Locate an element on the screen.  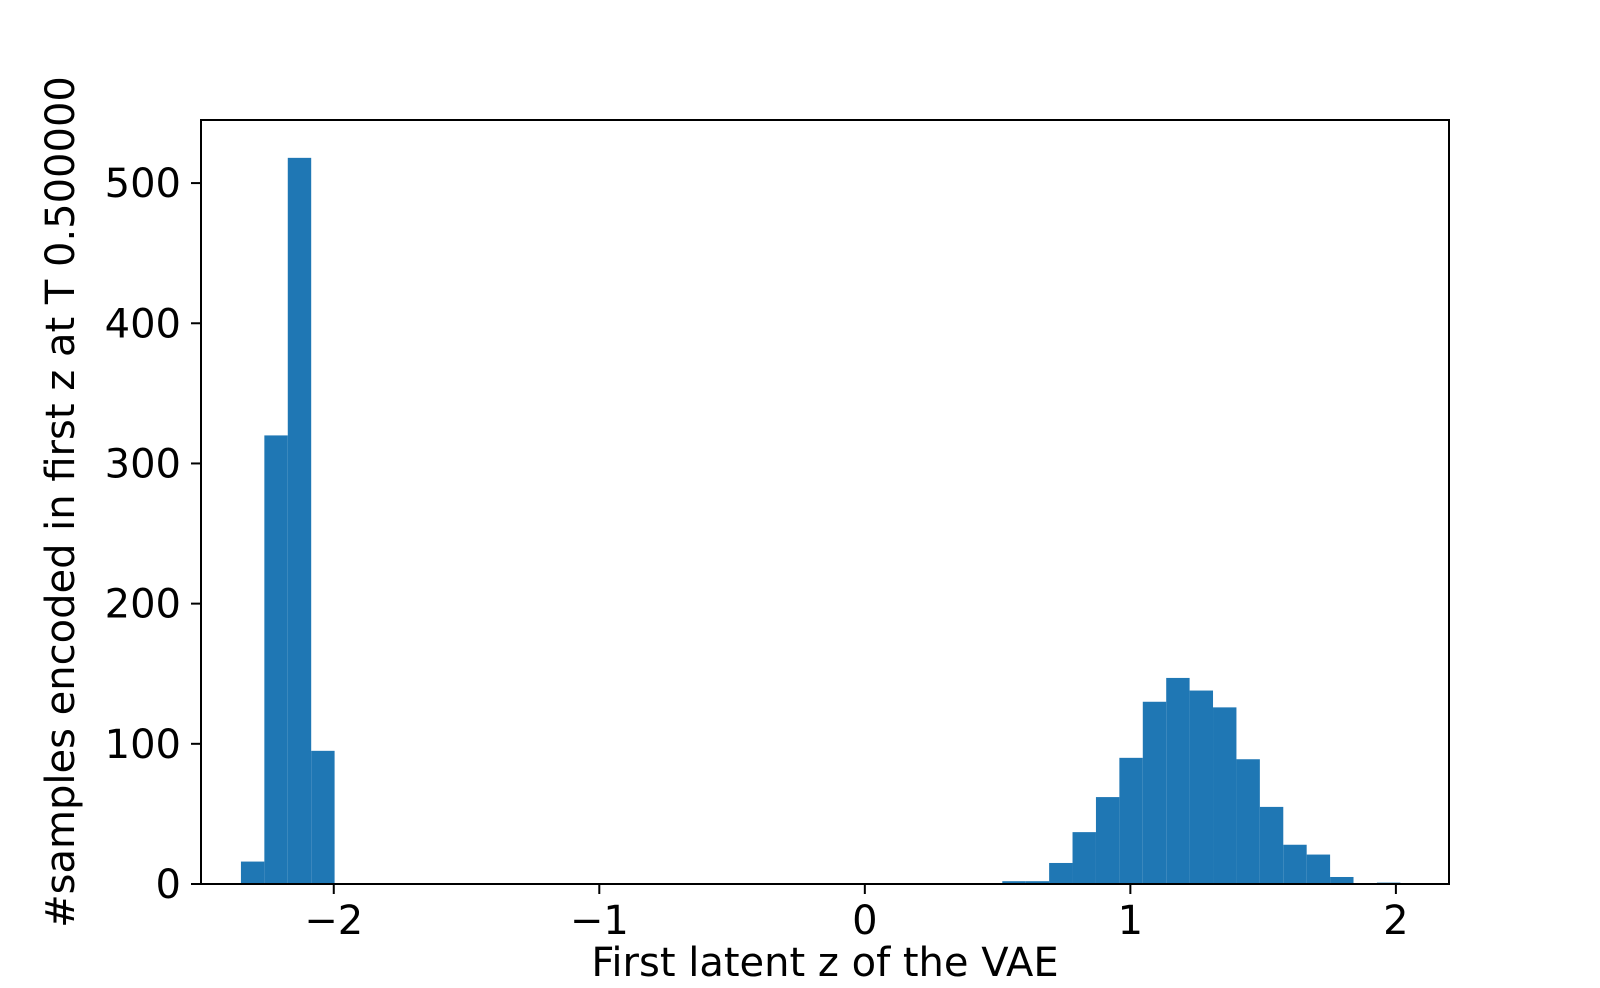
x-tick-label: 1 is located at coordinates (1130, 921).